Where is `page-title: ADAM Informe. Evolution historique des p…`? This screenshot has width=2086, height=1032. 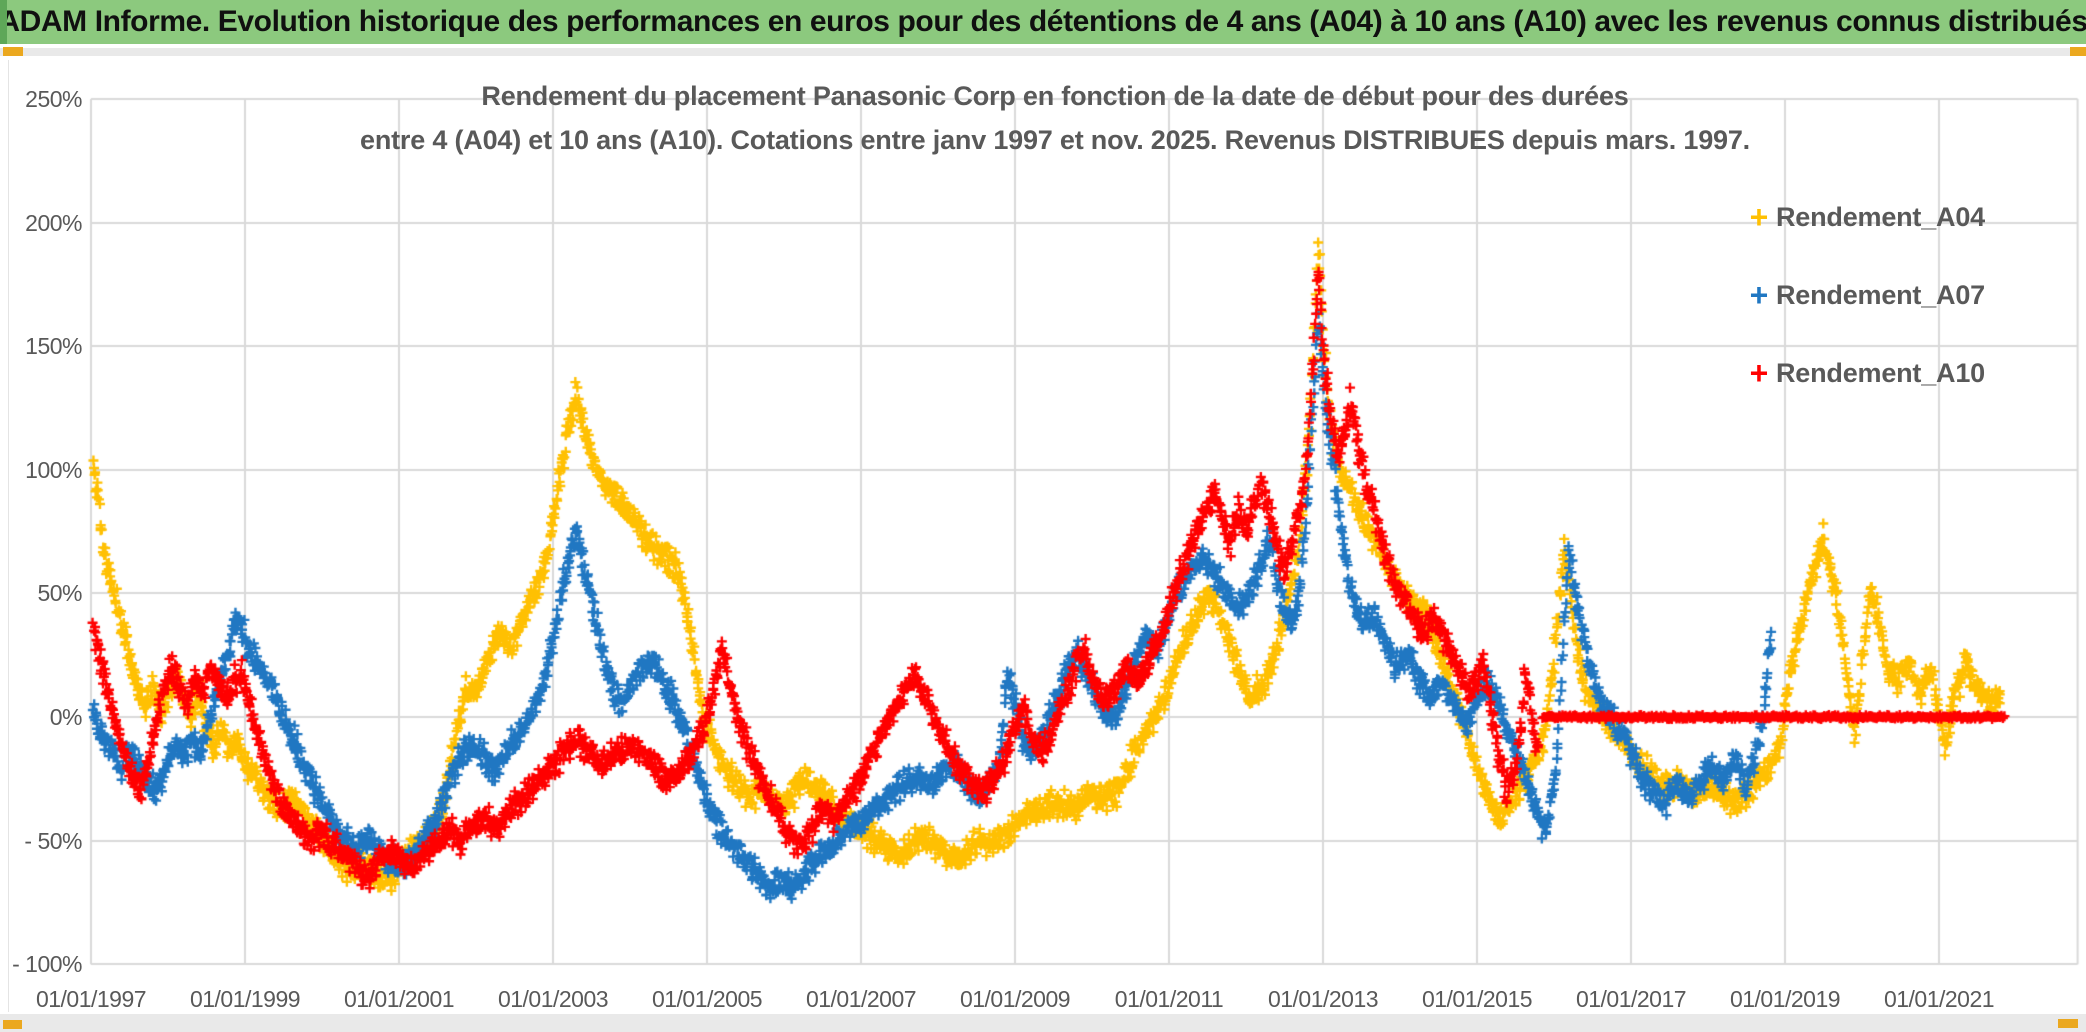
page-title: ADAM Informe. Evolution historique des p… is located at coordinates (1043, 21).